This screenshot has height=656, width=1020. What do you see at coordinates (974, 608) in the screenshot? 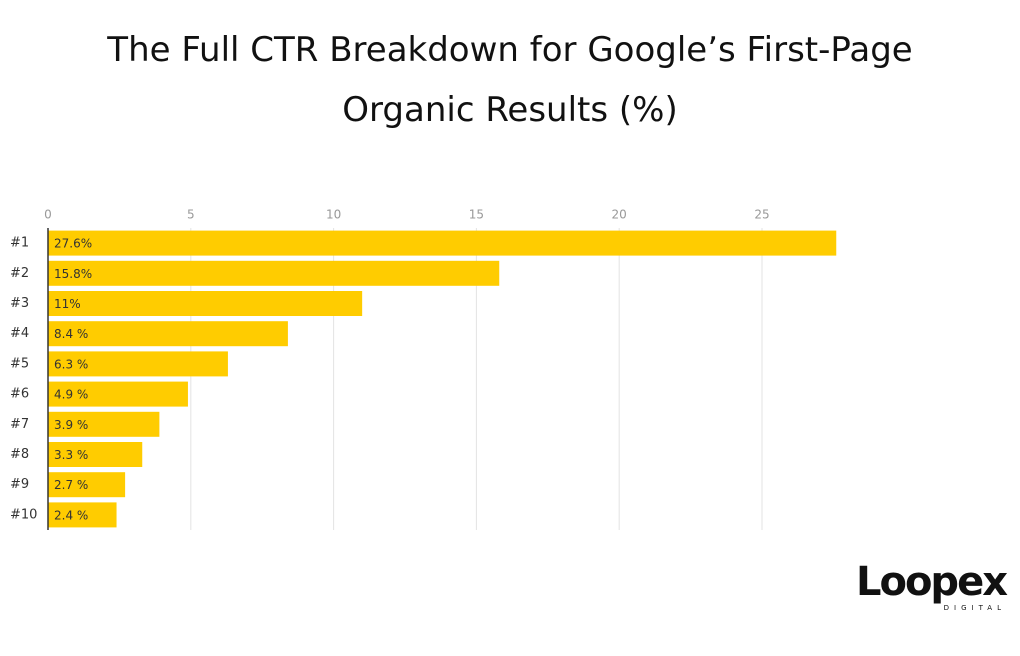
I see `logo-tagline: DIGITAL` at bounding box center [974, 608].